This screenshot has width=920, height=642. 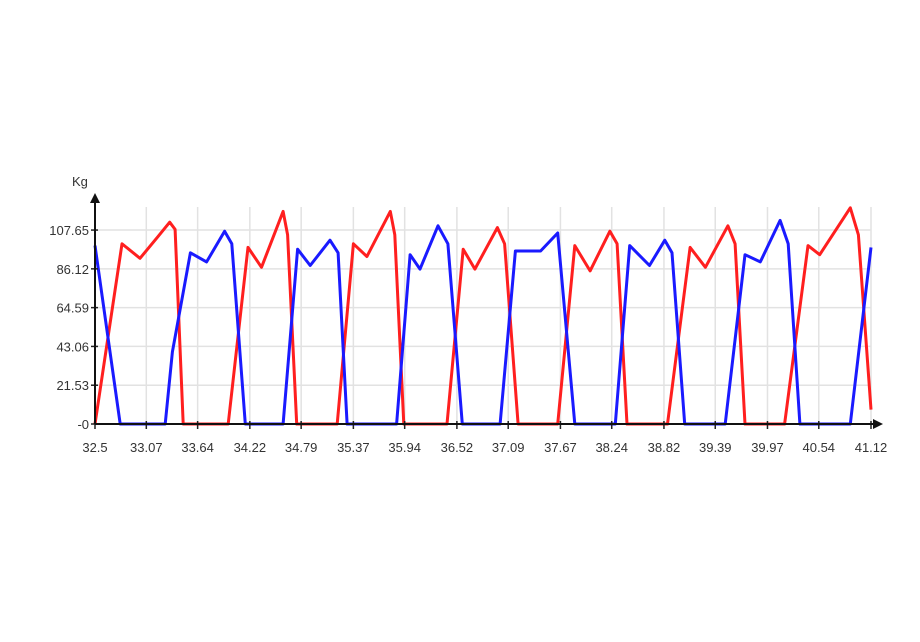 What do you see at coordinates (301, 447) in the screenshot?
I see `x-tick-label: 34.79` at bounding box center [301, 447].